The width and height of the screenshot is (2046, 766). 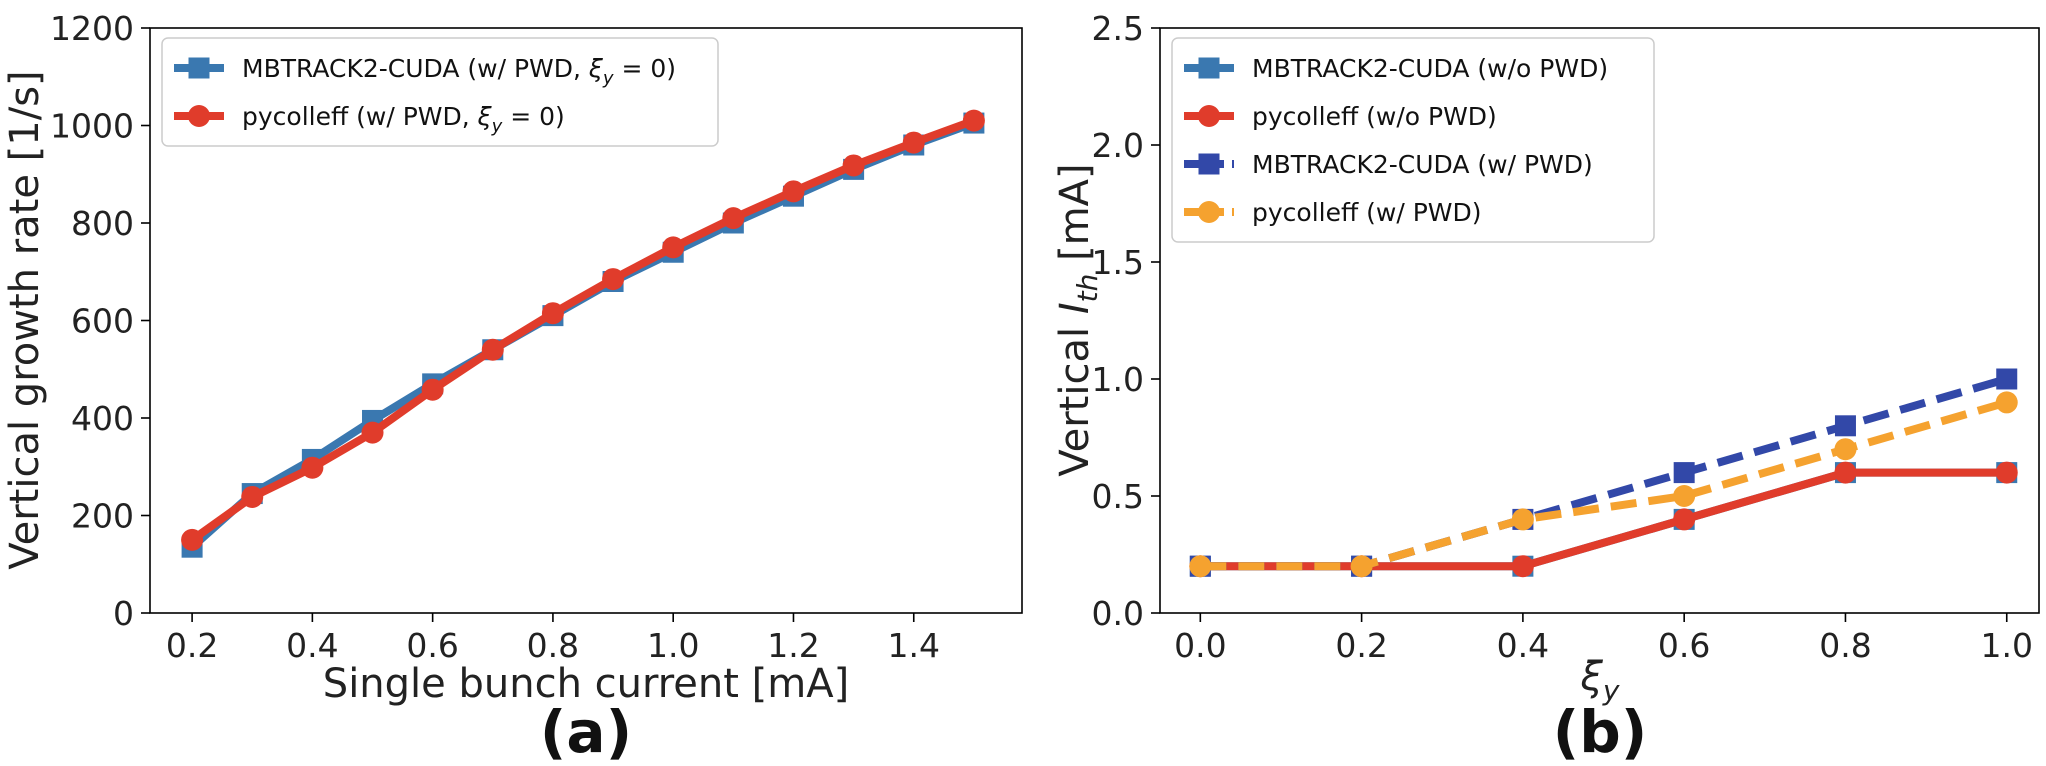 I want to click on panel-a-y-axis-label: Vertical growth rate [1/s], so click(x=25, y=319).